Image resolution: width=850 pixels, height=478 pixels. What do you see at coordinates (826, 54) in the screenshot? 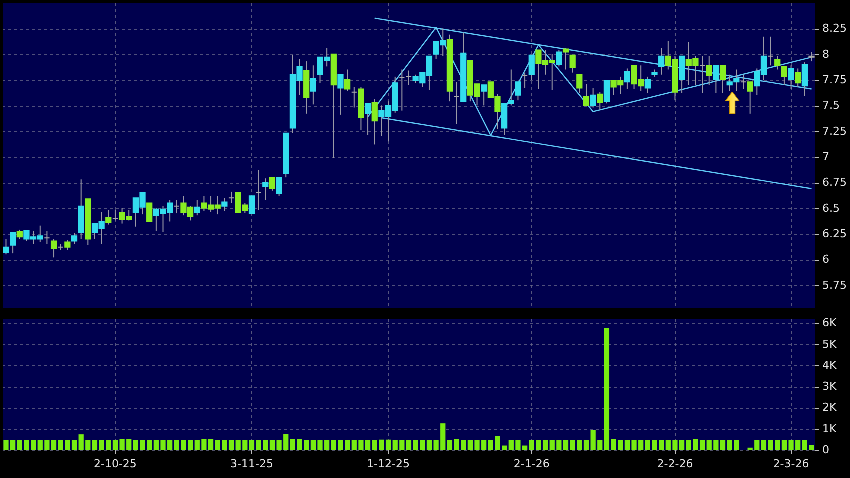
I see `y-tick-label: 8` at bounding box center [826, 54].